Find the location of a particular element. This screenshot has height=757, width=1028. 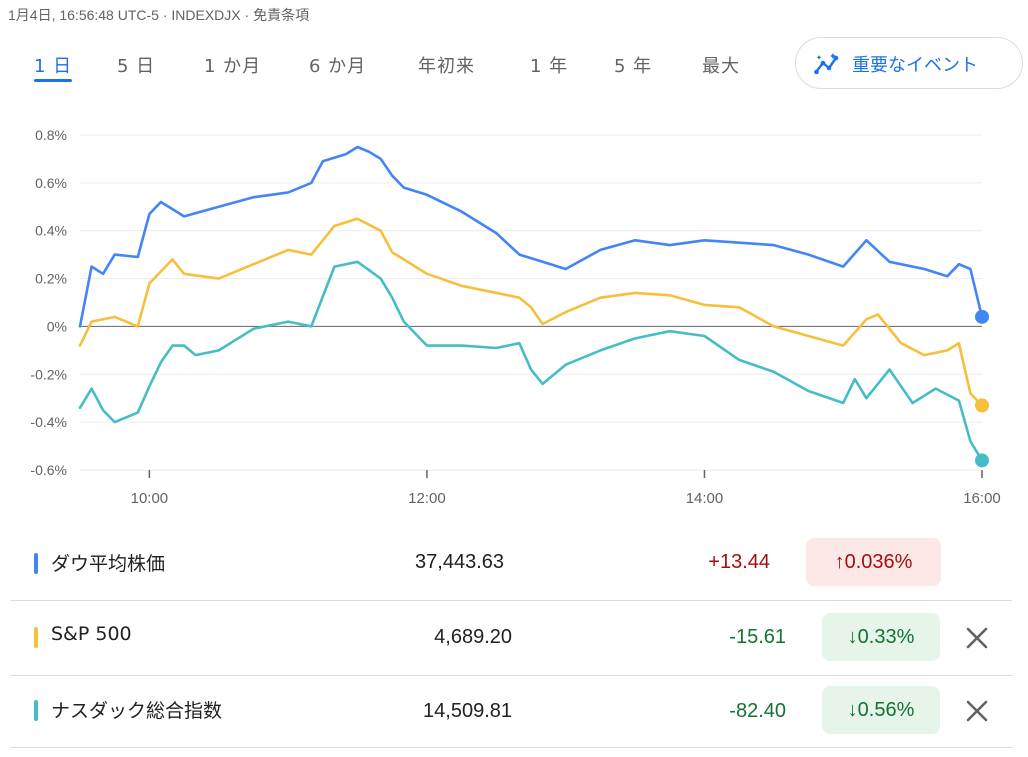

tab-1-year: 1 年 is located at coordinates (549, 66).